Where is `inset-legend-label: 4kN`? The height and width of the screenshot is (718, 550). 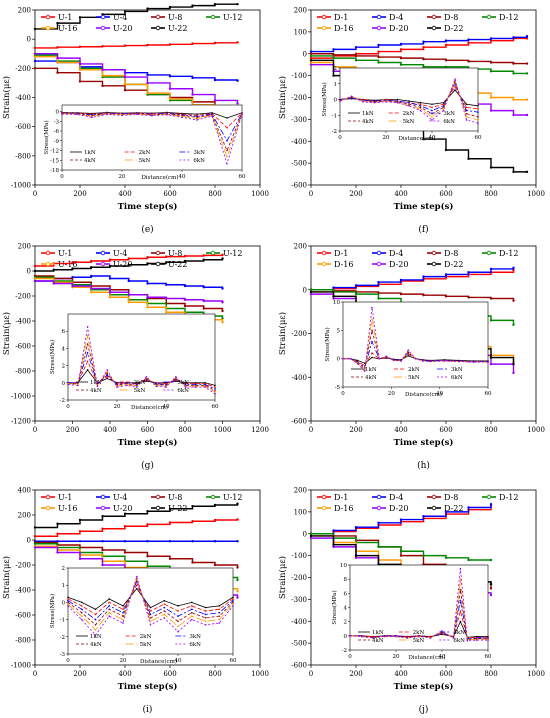
inset-legend-label: 4kN is located at coordinates (368, 122).